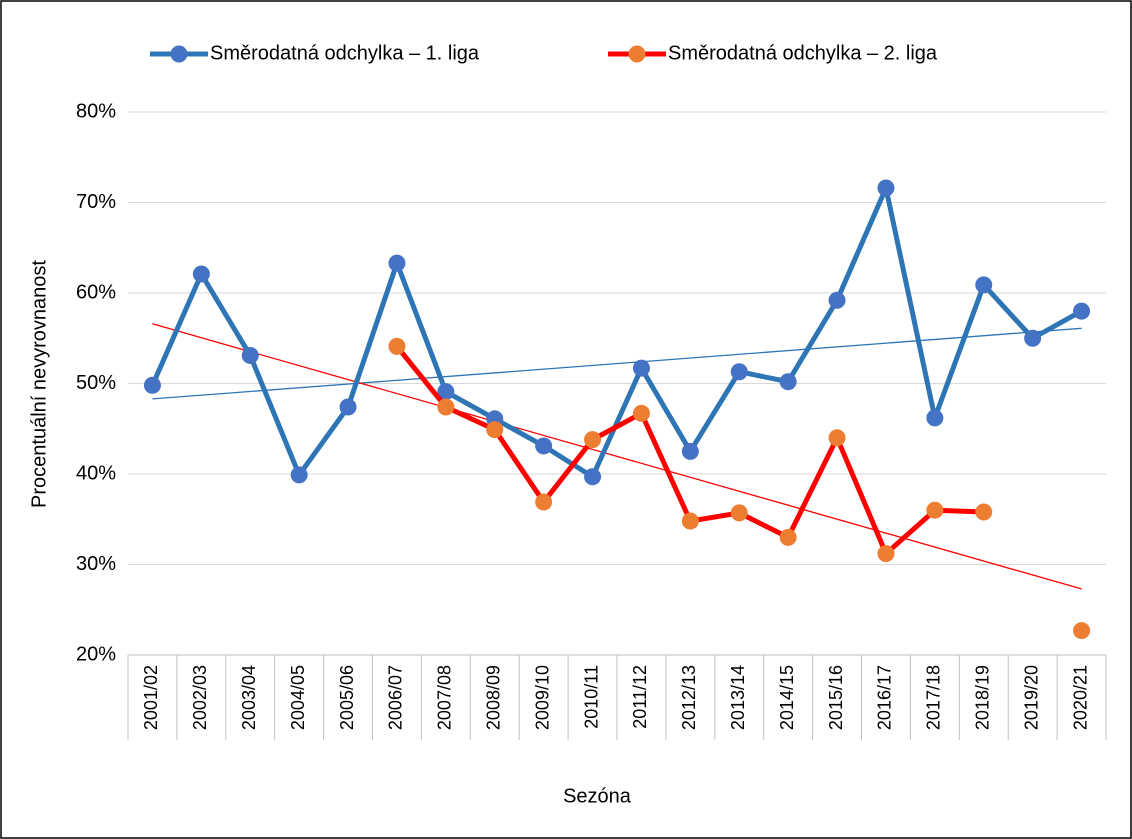  Describe the element at coordinates (151, 697) in the screenshot. I see `x-tick-label: 2001/02` at that location.